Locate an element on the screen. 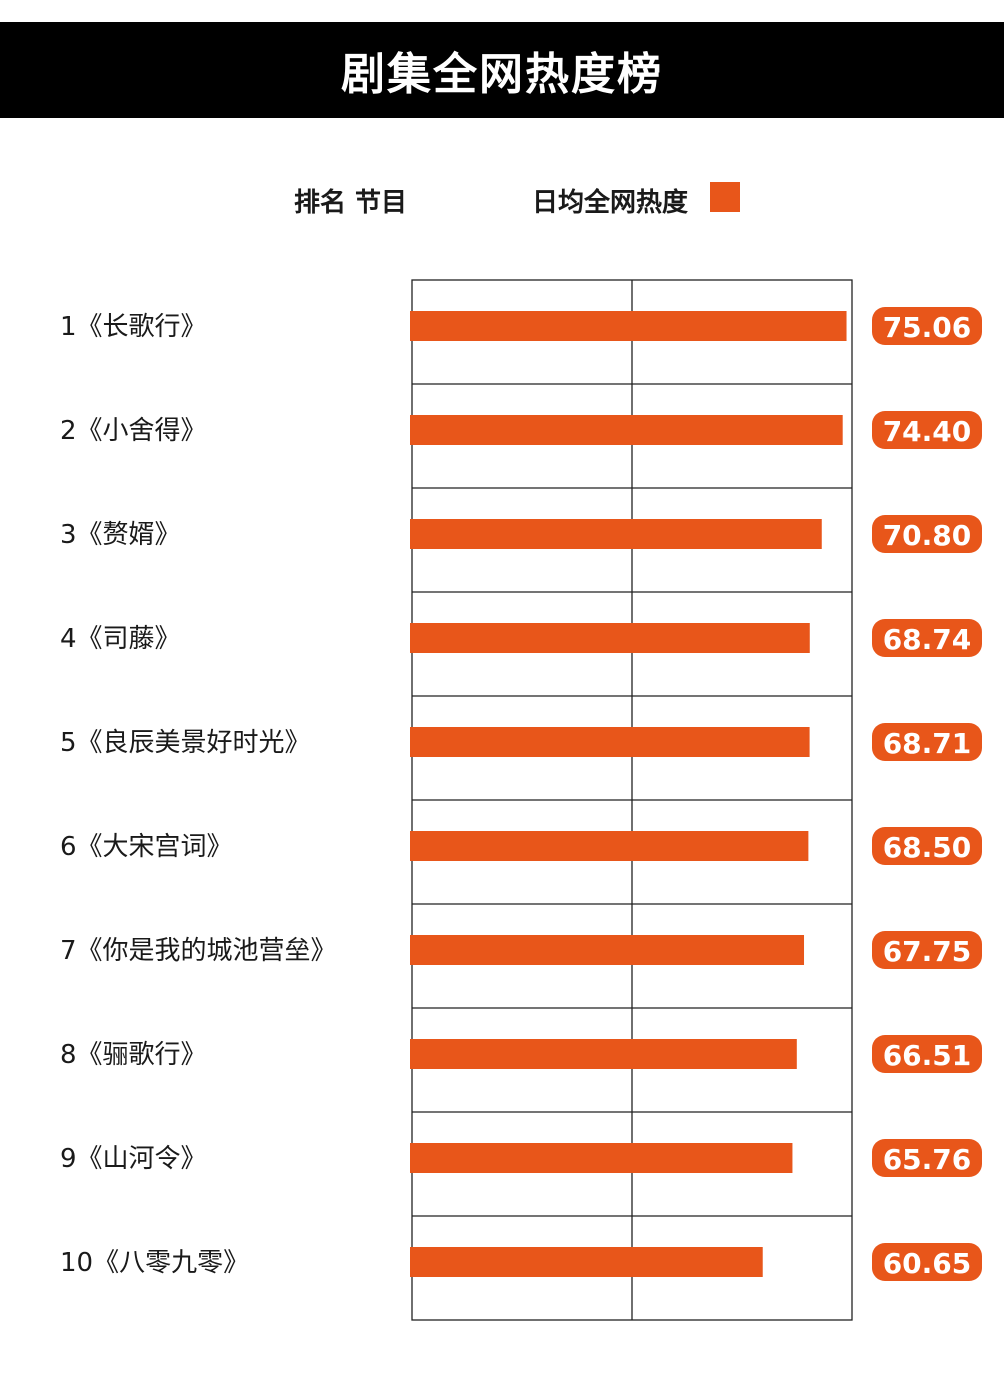  value-label: 68.71 is located at coordinates (927, 743).